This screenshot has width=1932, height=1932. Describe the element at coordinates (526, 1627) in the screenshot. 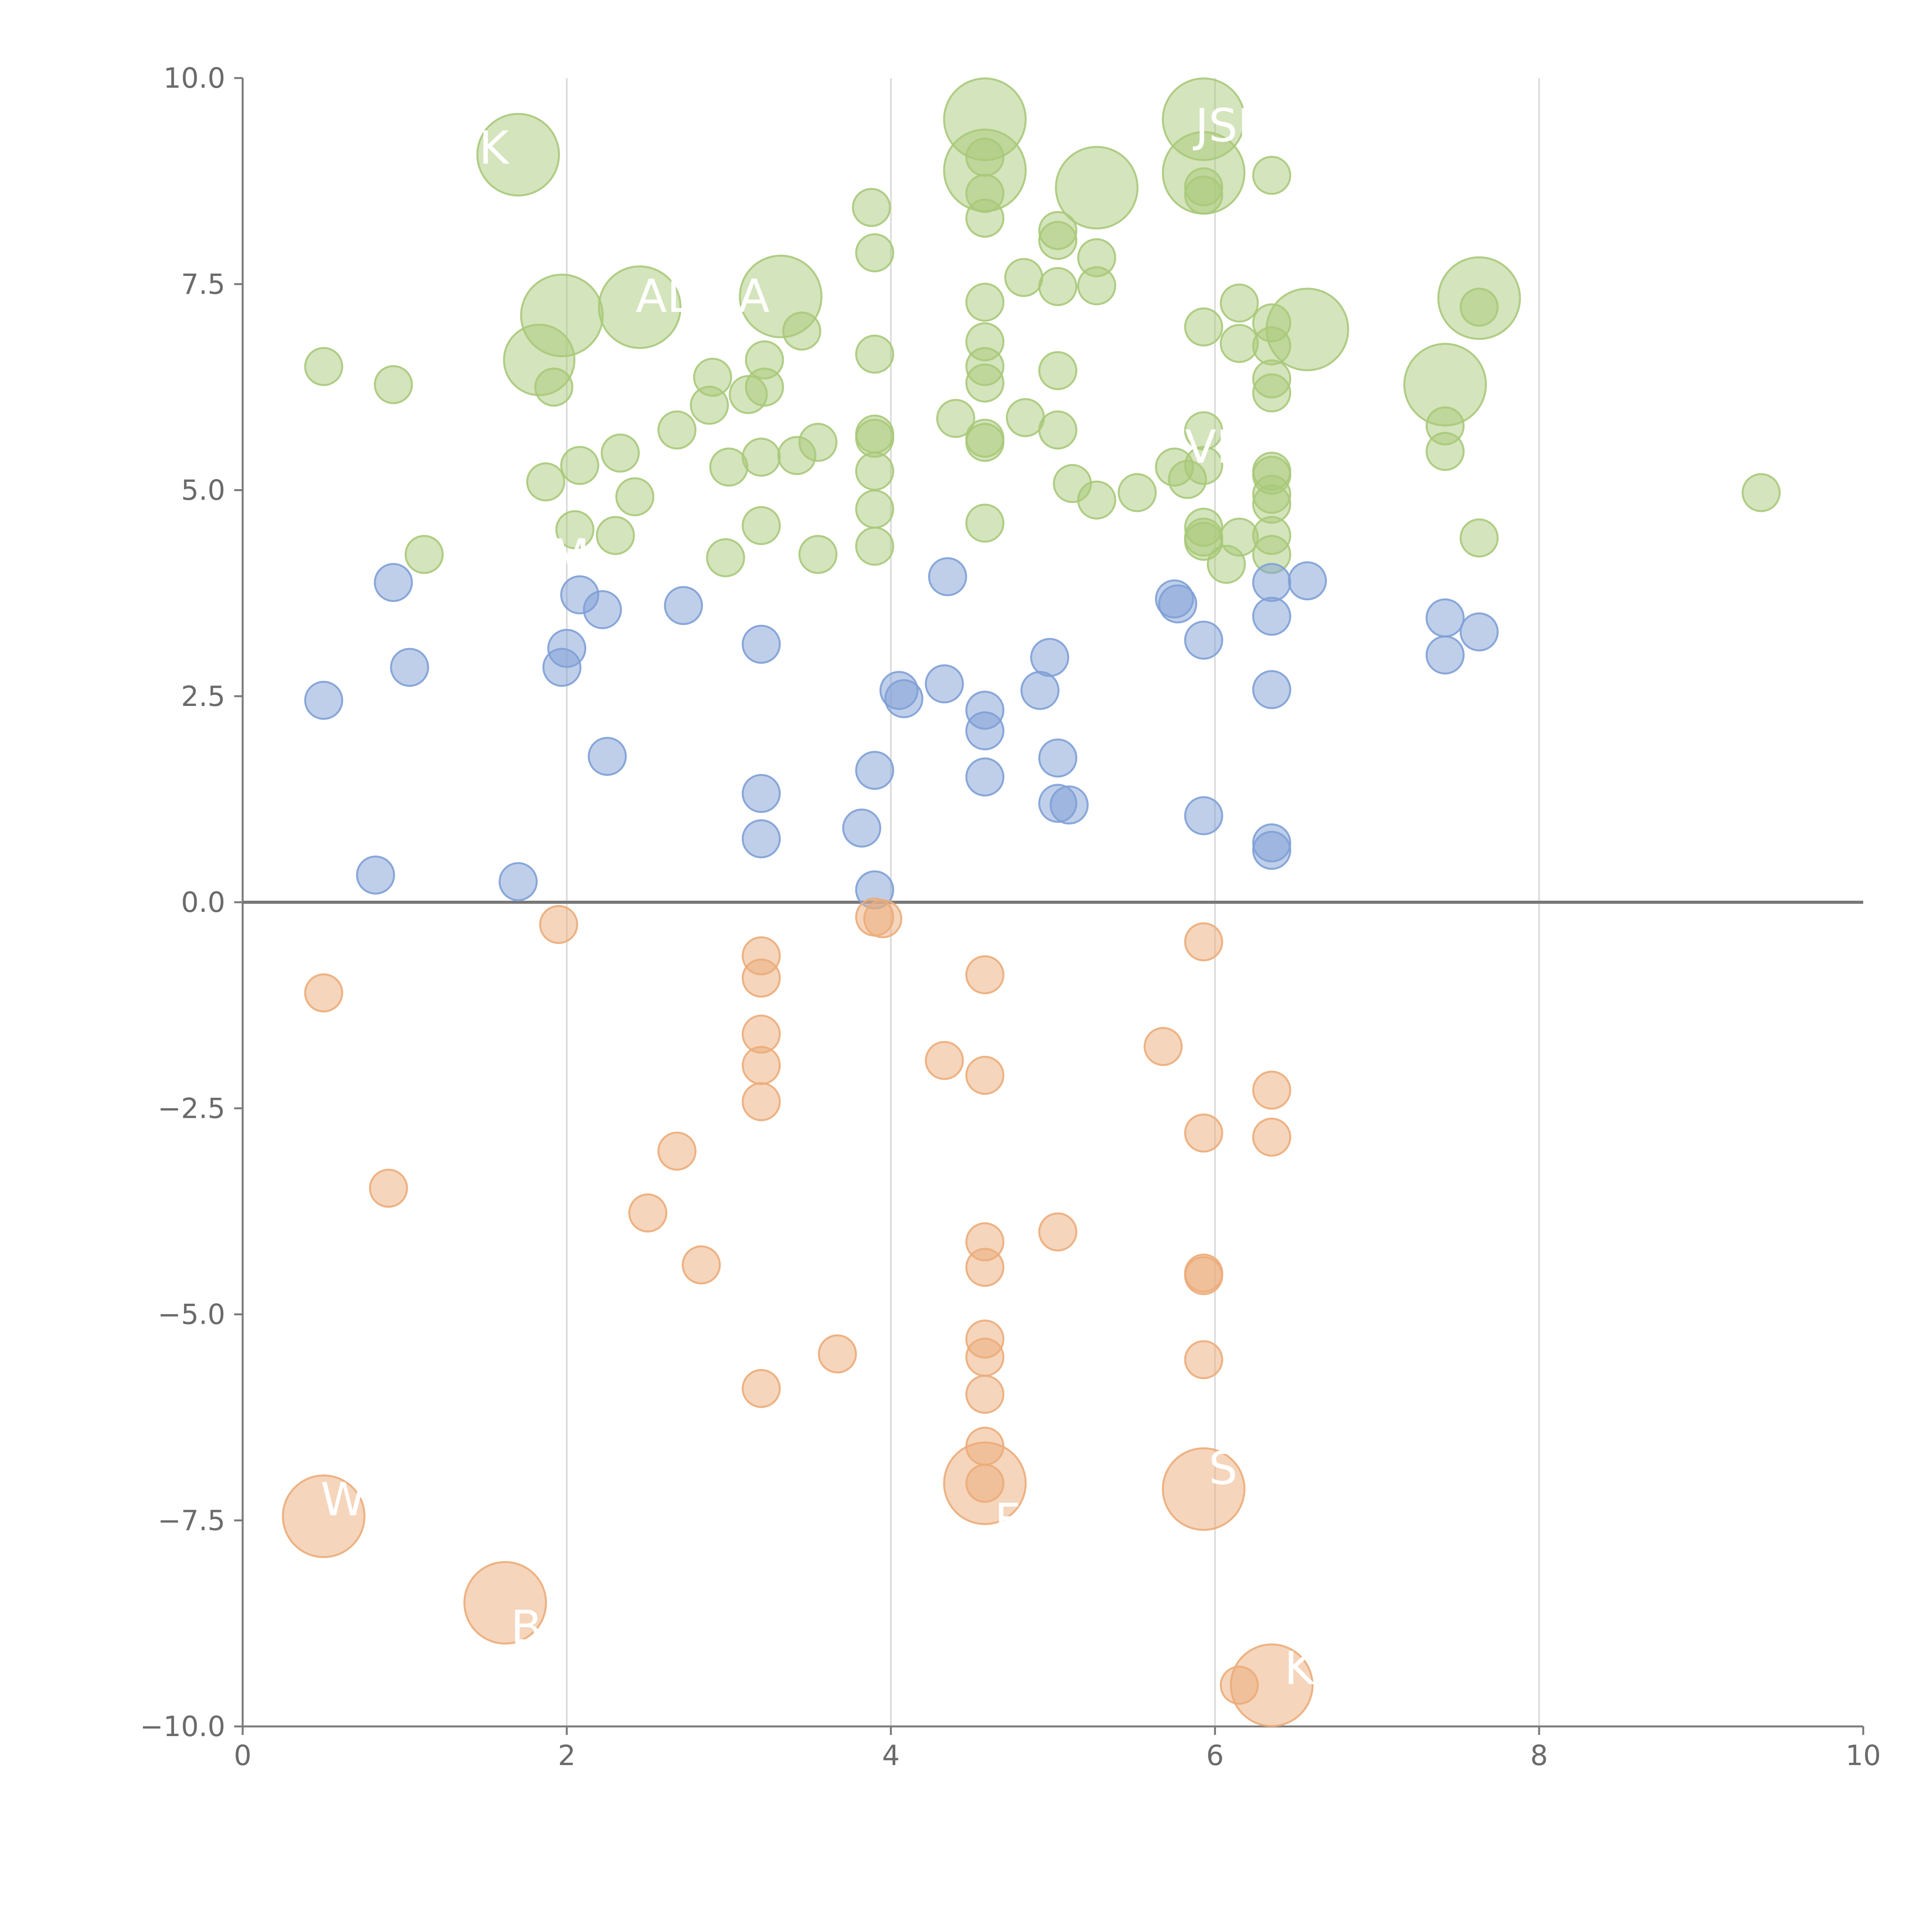

I see `point-label: B` at that location.